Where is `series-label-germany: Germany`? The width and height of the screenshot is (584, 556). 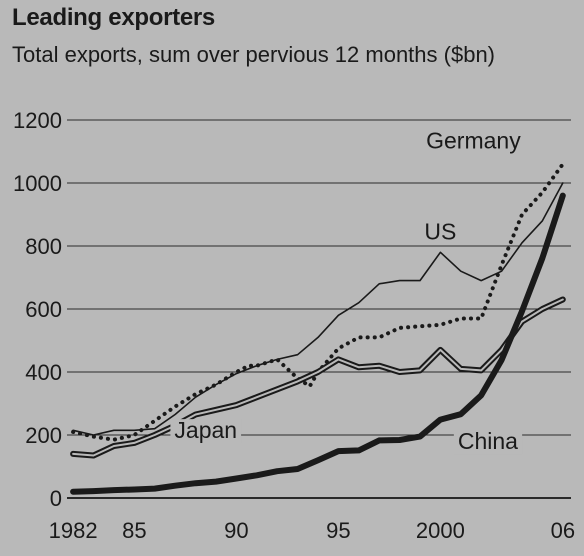 series-label-germany: Germany is located at coordinates (473, 140).